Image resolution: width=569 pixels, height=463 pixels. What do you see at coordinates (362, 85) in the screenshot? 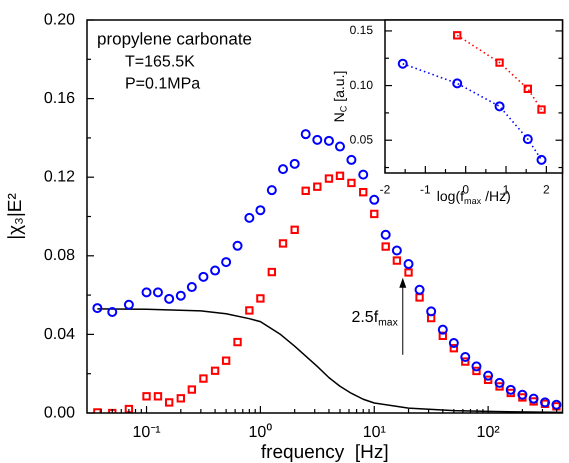
I see `y-tick-label: 0.10` at bounding box center [362, 85].